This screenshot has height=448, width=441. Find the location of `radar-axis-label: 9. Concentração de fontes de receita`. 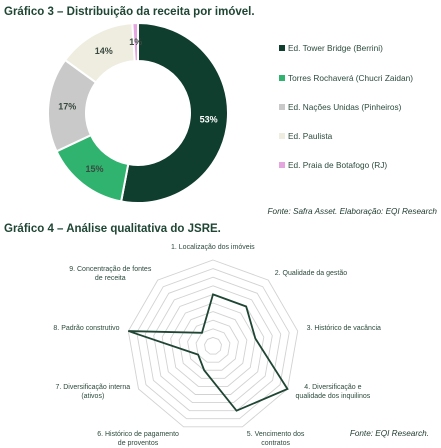

radar-axis-label: 9. Concentração de fontes de receita is located at coordinates (110, 274).